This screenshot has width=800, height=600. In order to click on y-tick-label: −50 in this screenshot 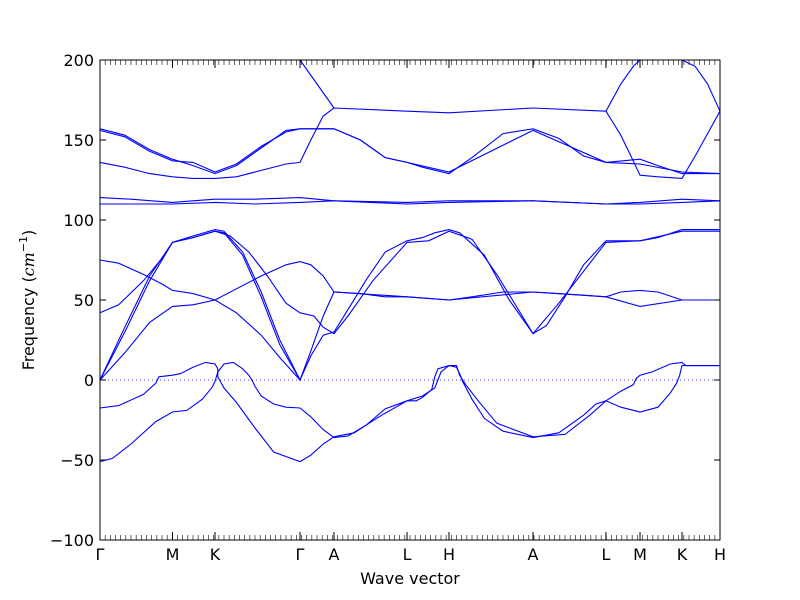, I will do `click(77, 460)`.